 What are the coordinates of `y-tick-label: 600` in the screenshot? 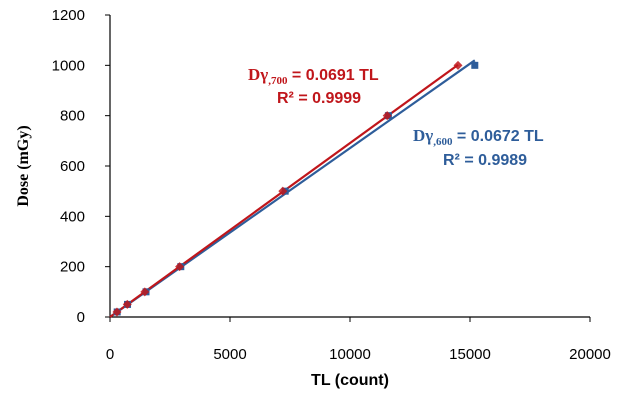 It's located at (72, 166).